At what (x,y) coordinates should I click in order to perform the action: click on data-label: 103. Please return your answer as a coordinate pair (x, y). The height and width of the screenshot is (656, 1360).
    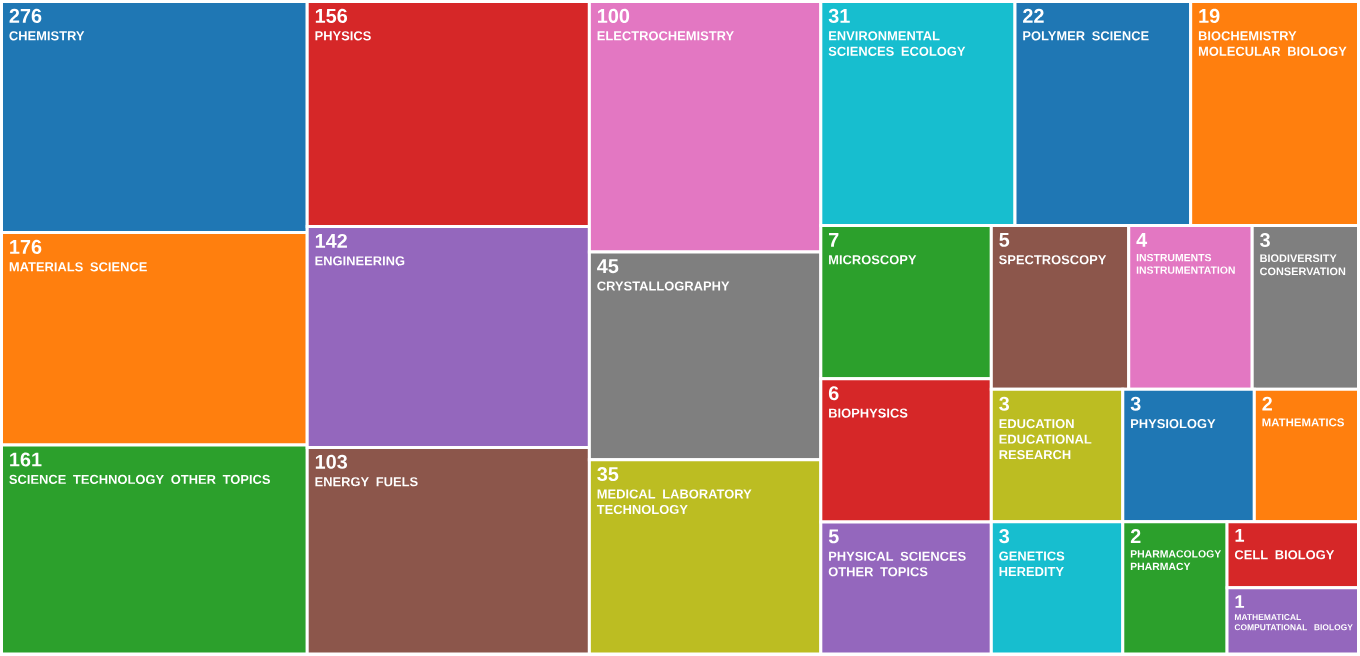
    Looking at the image, I should click on (331, 462).